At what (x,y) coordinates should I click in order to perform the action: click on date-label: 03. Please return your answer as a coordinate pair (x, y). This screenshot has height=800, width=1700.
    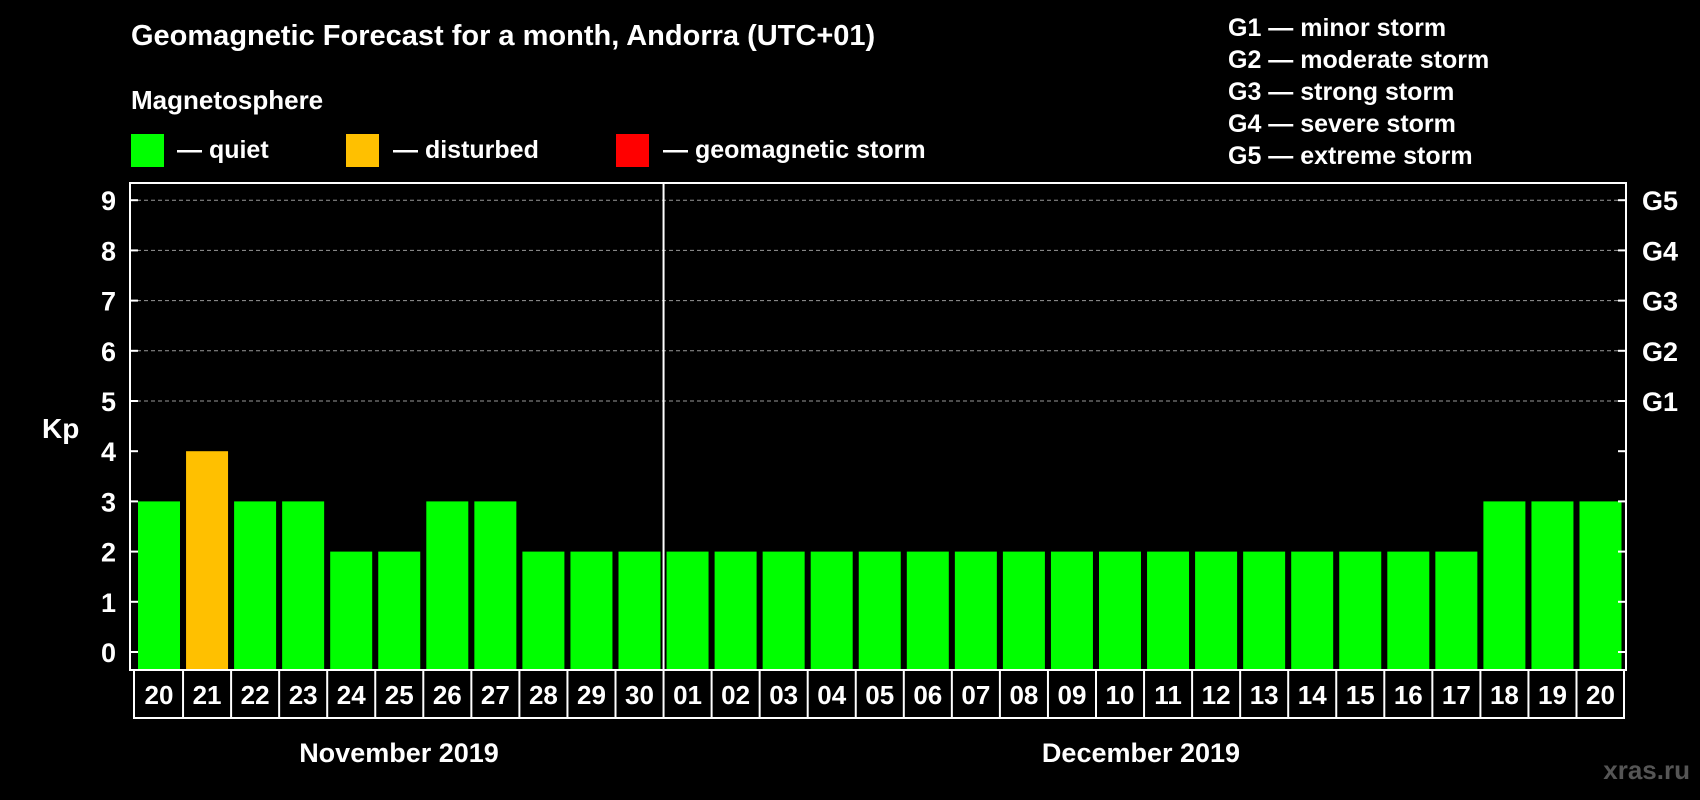
    Looking at the image, I should click on (783, 695).